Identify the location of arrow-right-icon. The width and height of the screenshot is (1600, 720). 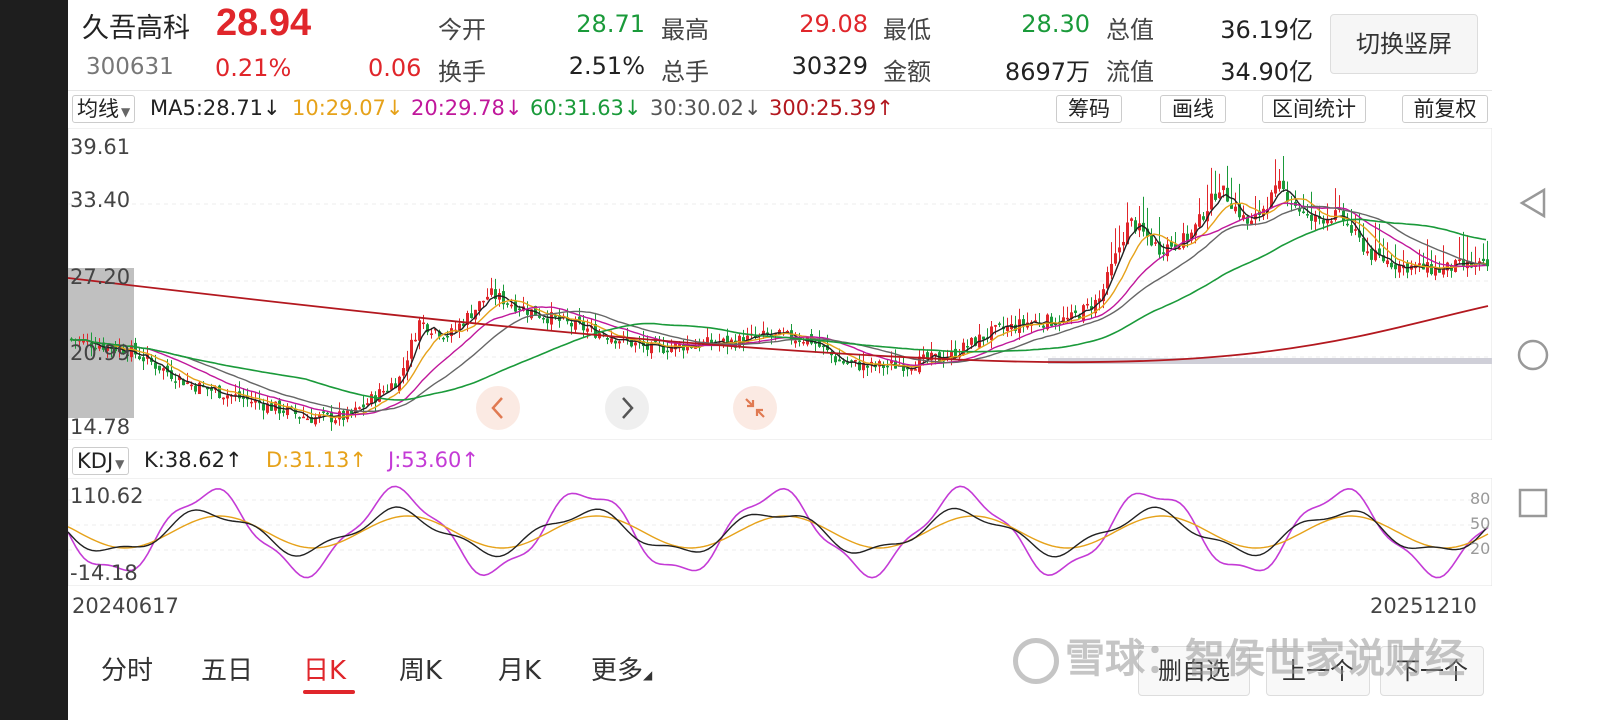
(628, 408).